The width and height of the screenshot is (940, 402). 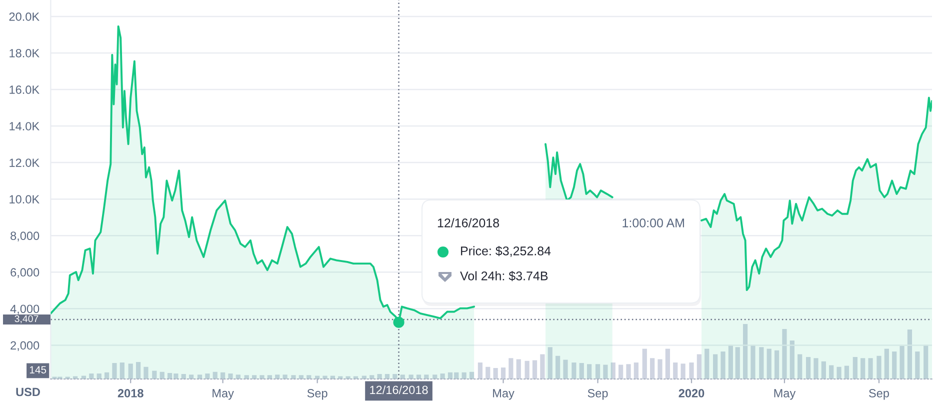 What do you see at coordinates (26, 319) in the screenshot?
I see `ref-line-label: 3,407` at bounding box center [26, 319].